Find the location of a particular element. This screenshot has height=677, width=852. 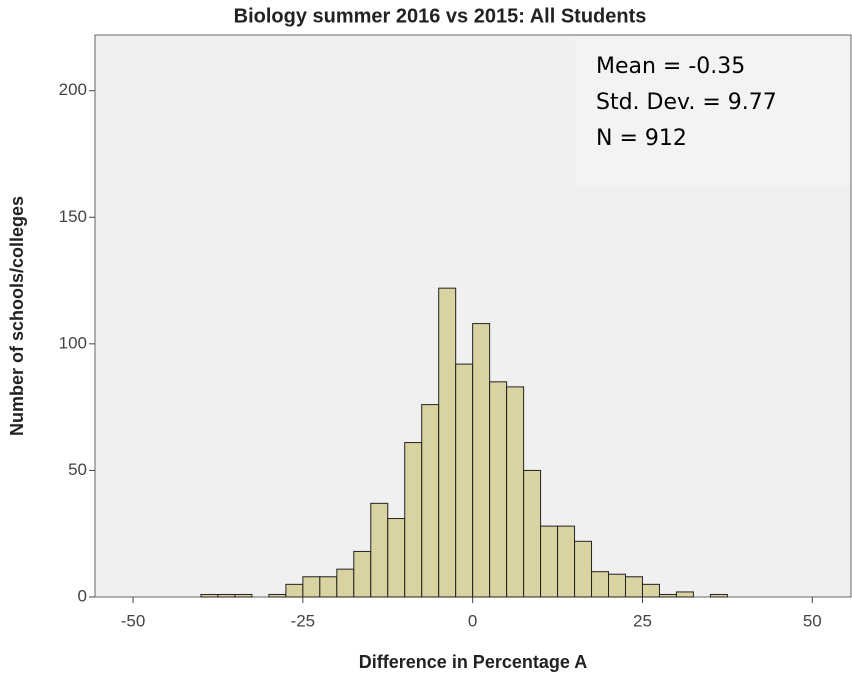

y-tick-label: 200 is located at coordinates (73, 89).